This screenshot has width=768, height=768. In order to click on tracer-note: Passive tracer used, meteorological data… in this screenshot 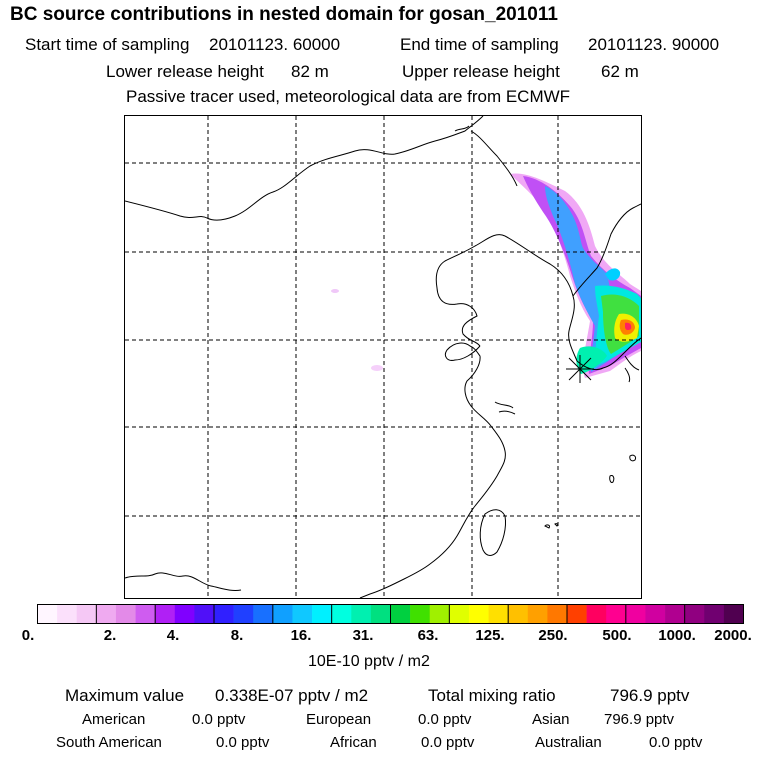, I will do `click(348, 96)`.